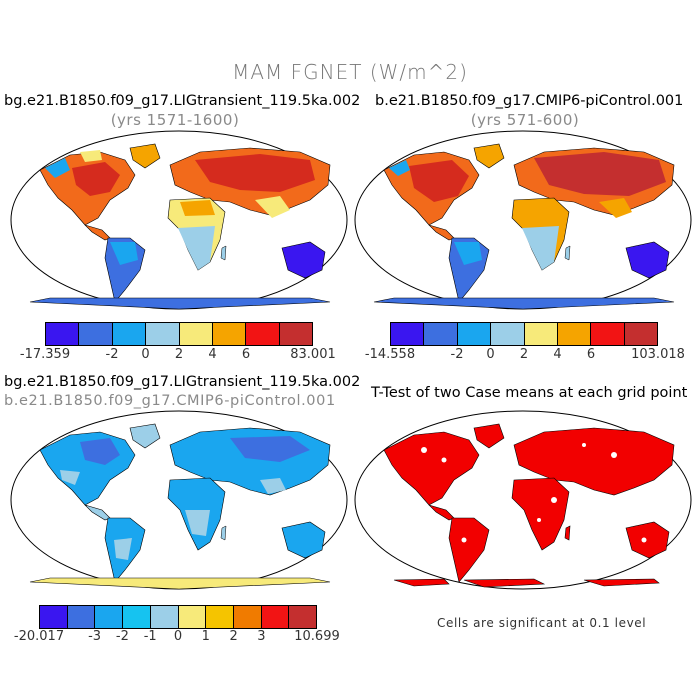 The height and width of the screenshot is (700, 700). Describe the element at coordinates (145, 354) in the screenshot. I see `colorbar-tl-label: 0` at that location.